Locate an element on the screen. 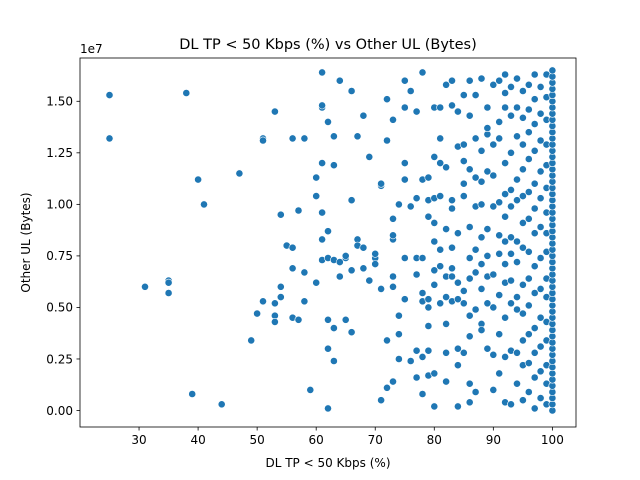 This screenshot has width=640, height=480. y-tick-label: 1.00 is located at coordinates (59, 205).